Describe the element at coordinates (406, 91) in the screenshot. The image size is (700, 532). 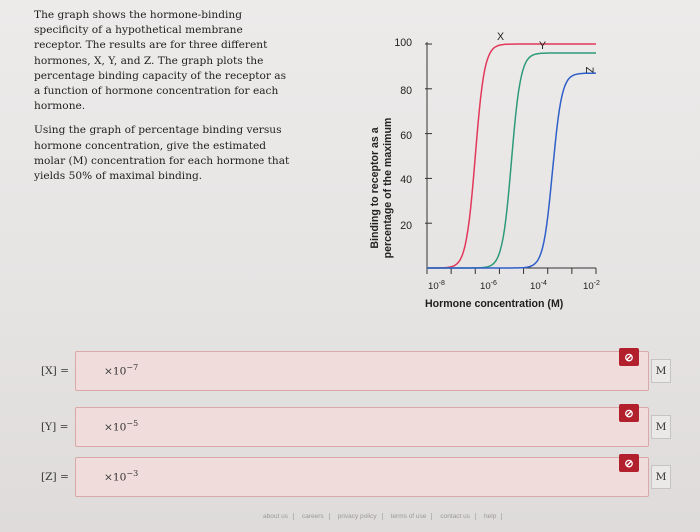
I see `y-tick-label-80: 80` at that location.